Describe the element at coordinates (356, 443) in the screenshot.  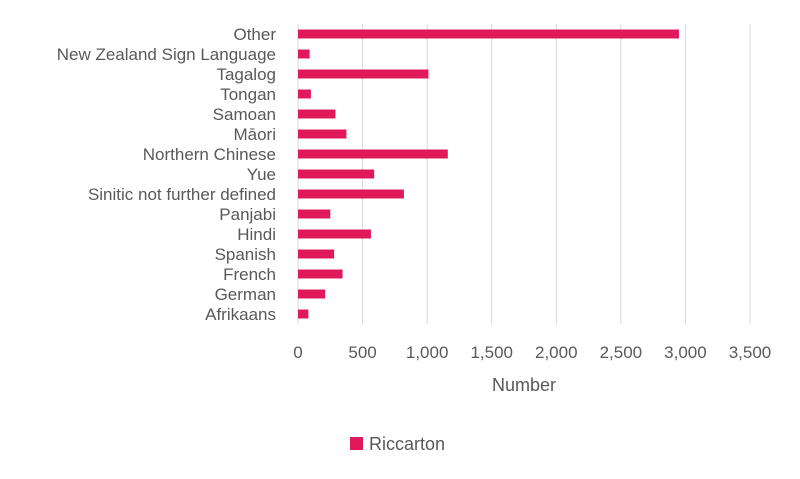
I see `legend-swatch` at that location.